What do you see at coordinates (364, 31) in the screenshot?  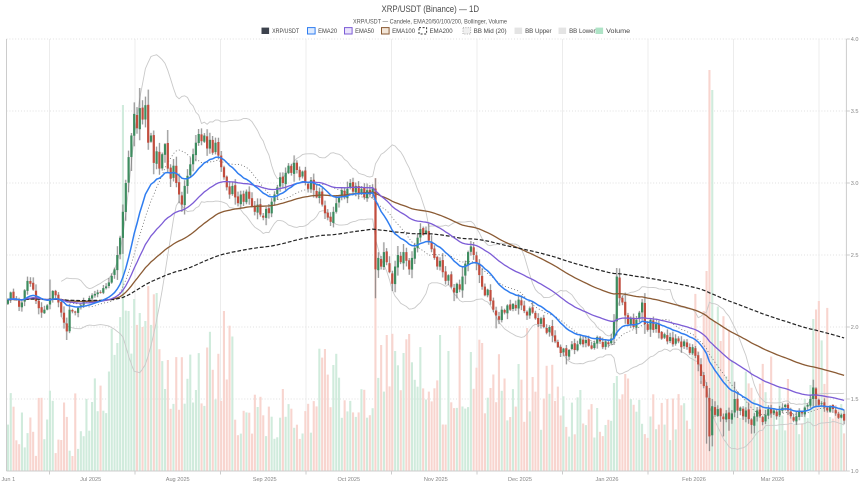 I see `svg-text: EMA50` at bounding box center [364, 31].